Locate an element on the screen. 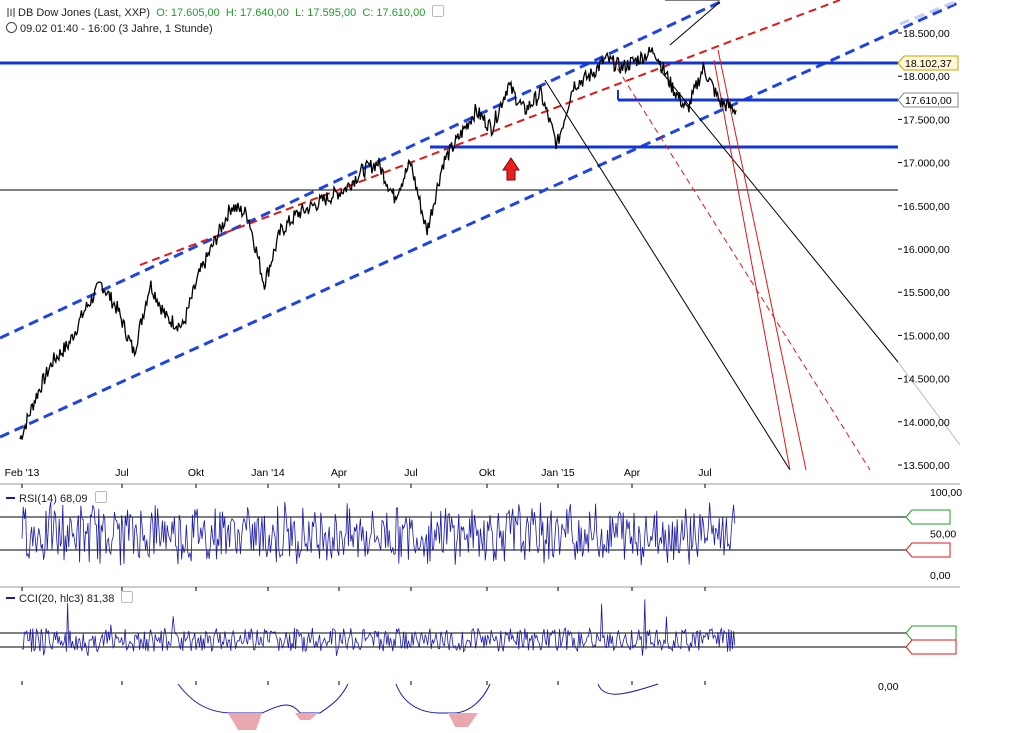 The width and height of the screenshot is (1010, 733). ohlc-close: C: 17.610,00 is located at coordinates (394, 13).